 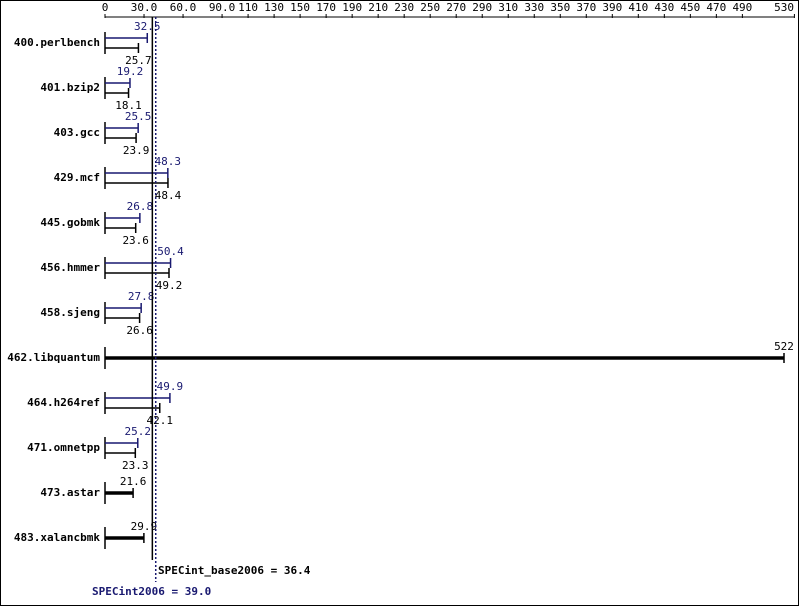 What do you see at coordinates (138, 431) in the screenshot?
I see `value-label: 25.2` at bounding box center [138, 431].